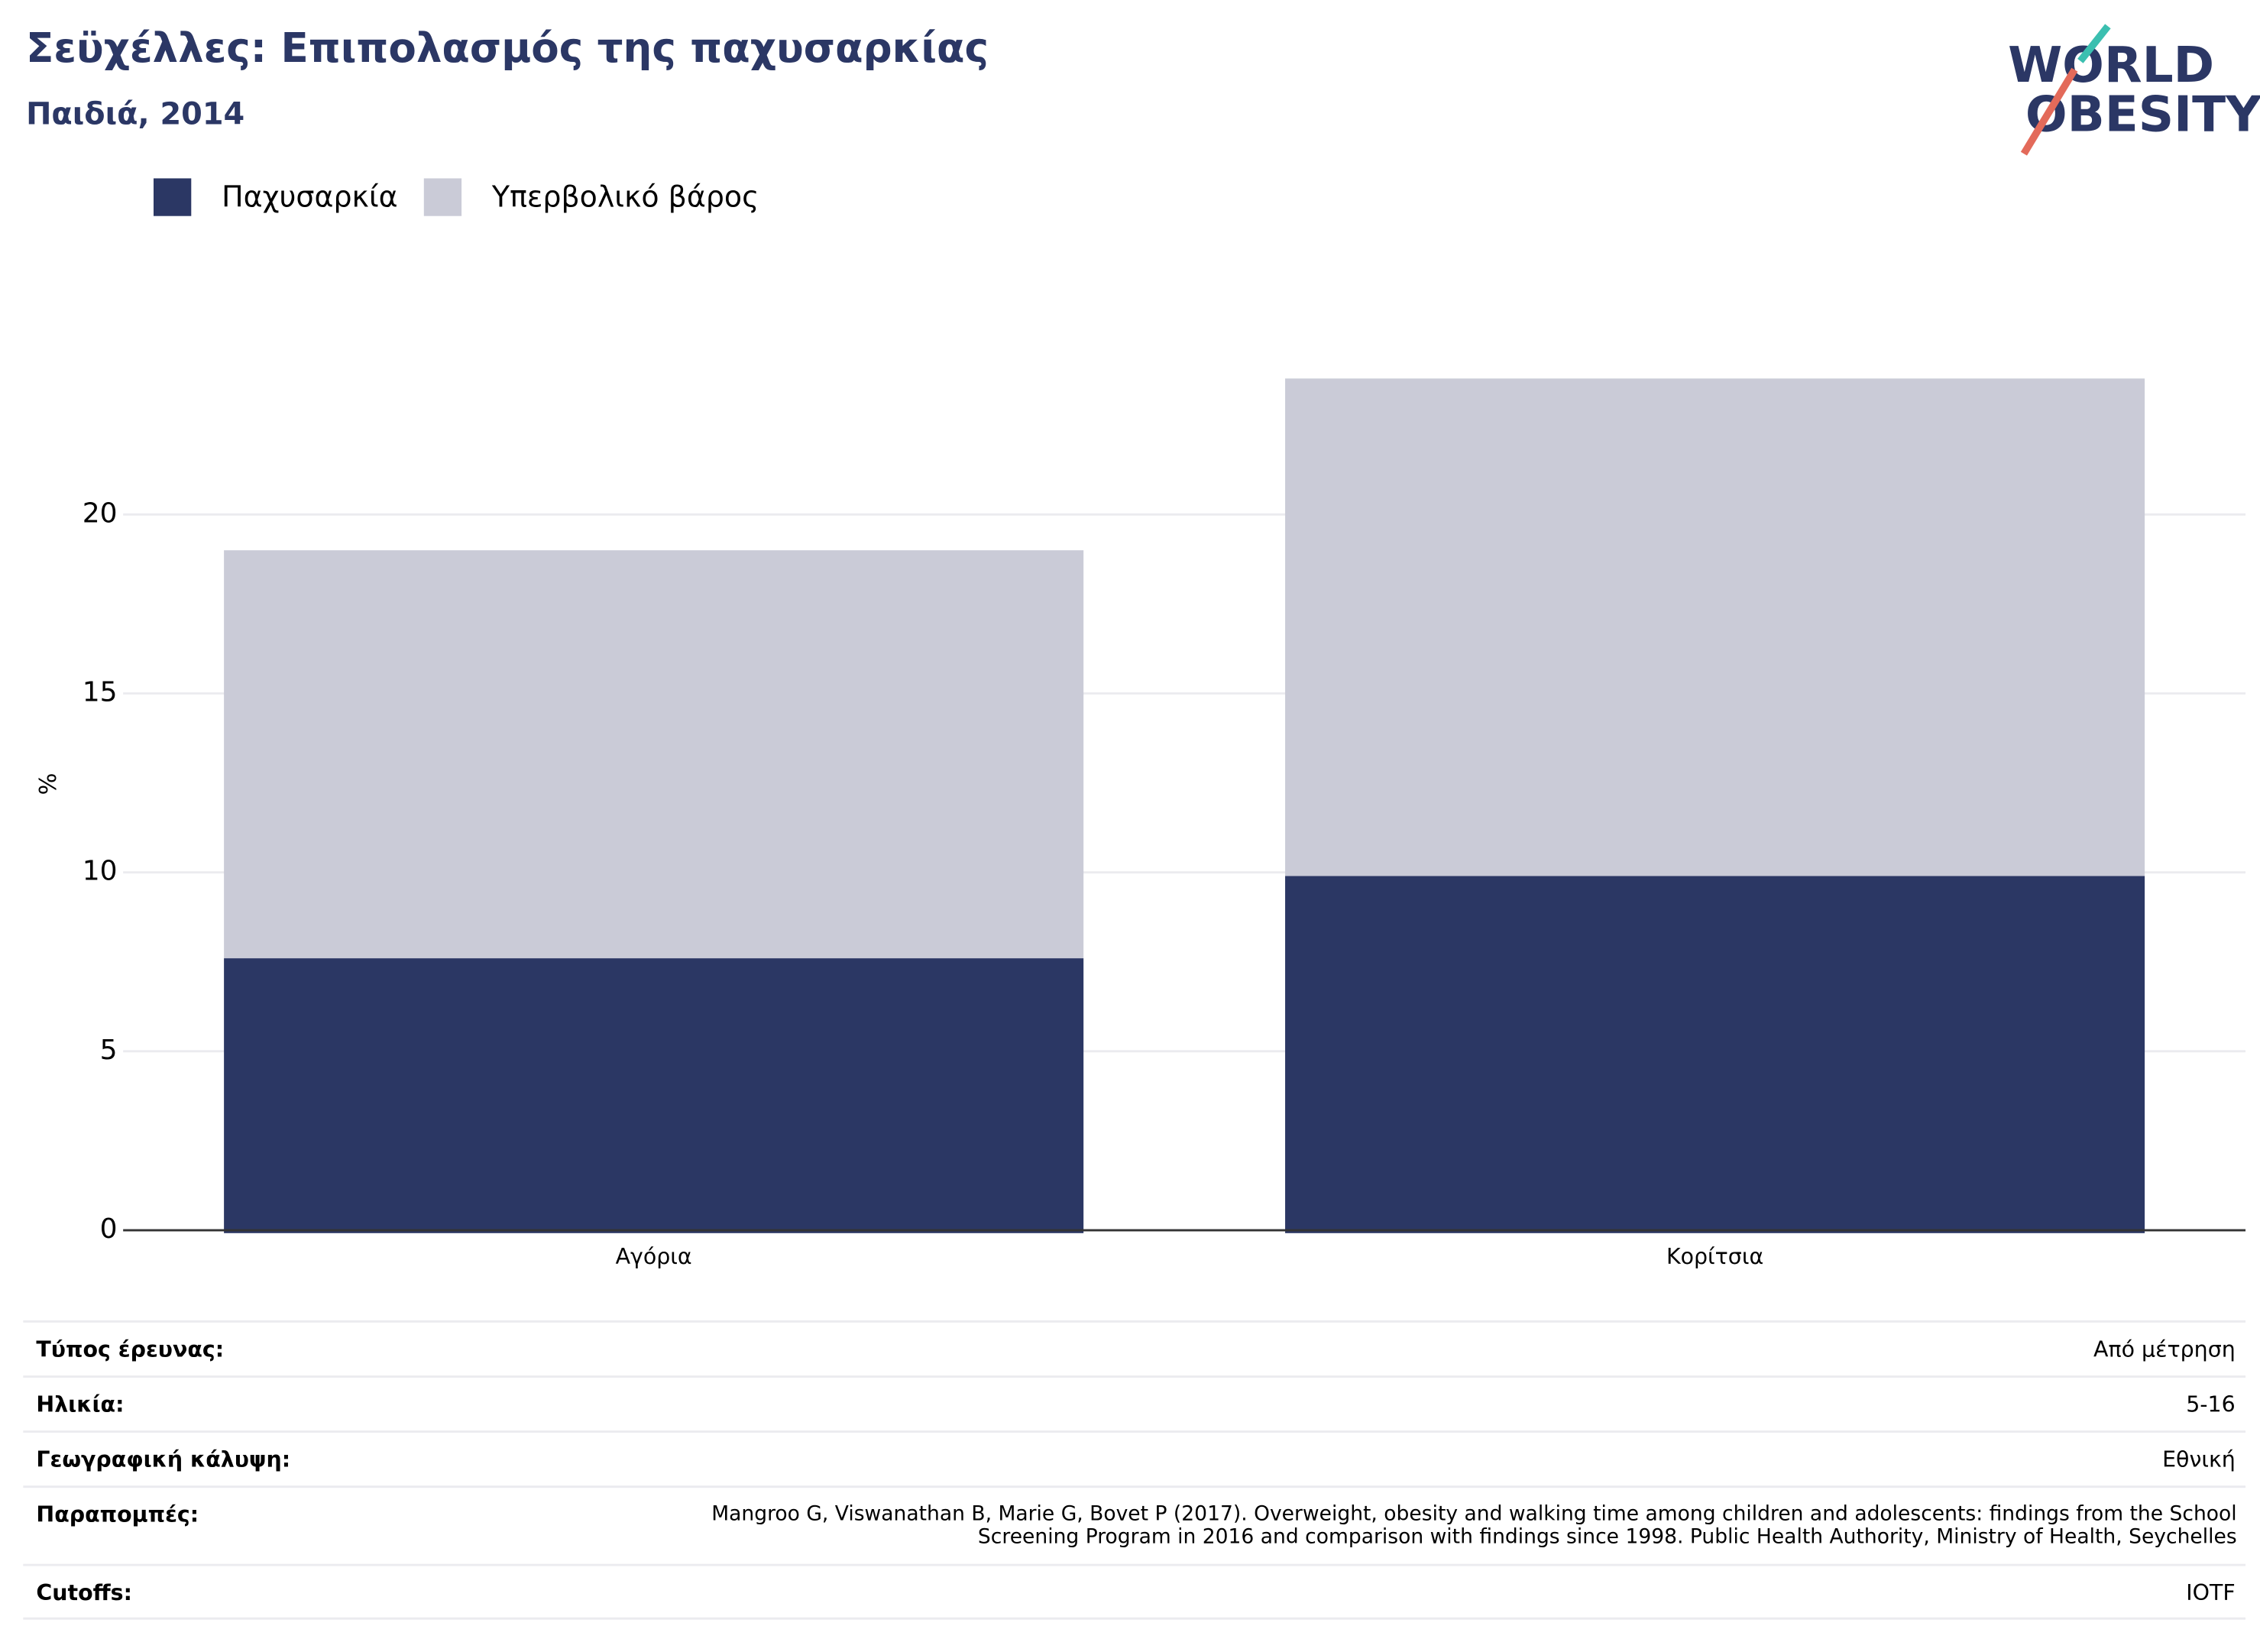 This screenshot has width=2260, height=1652. Describe the element at coordinates (2211, 1592) in the screenshot. I see `table-value: IOTF` at that location.